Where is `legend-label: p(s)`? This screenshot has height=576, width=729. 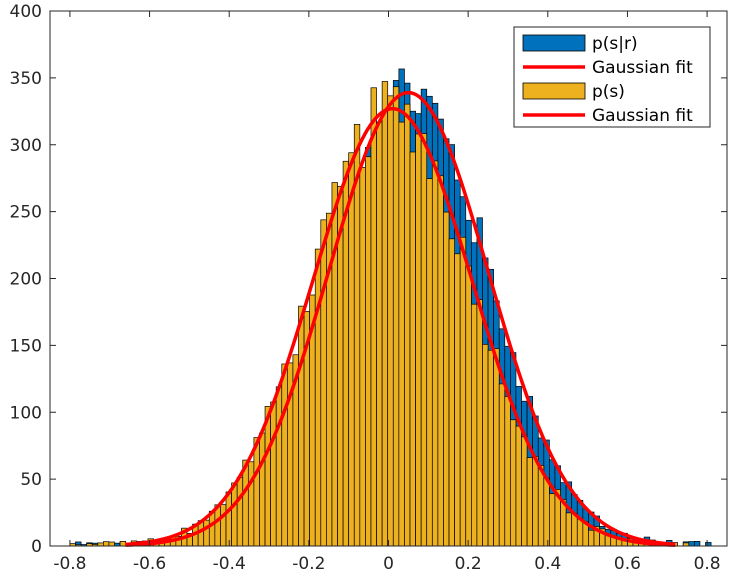 legend-label: p(s) is located at coordinates (608, 92).